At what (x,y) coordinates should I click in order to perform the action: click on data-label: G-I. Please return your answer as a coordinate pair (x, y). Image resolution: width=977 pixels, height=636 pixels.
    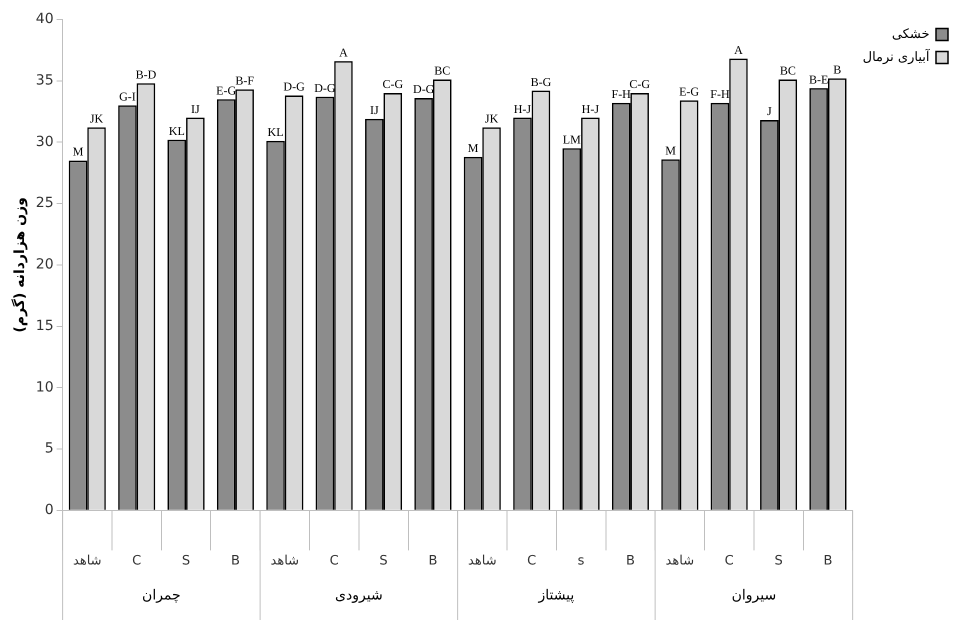
    Looking at the image, I should click on (127, 96).